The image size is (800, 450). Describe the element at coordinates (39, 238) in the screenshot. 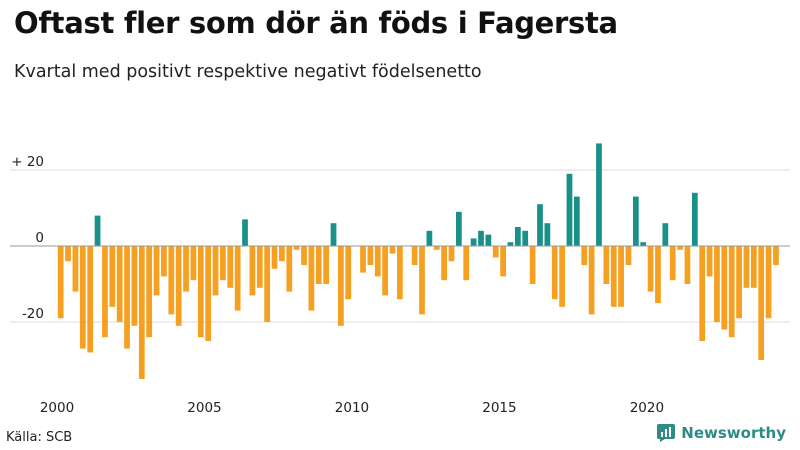

I see `y-tick-label: 0` at that location.